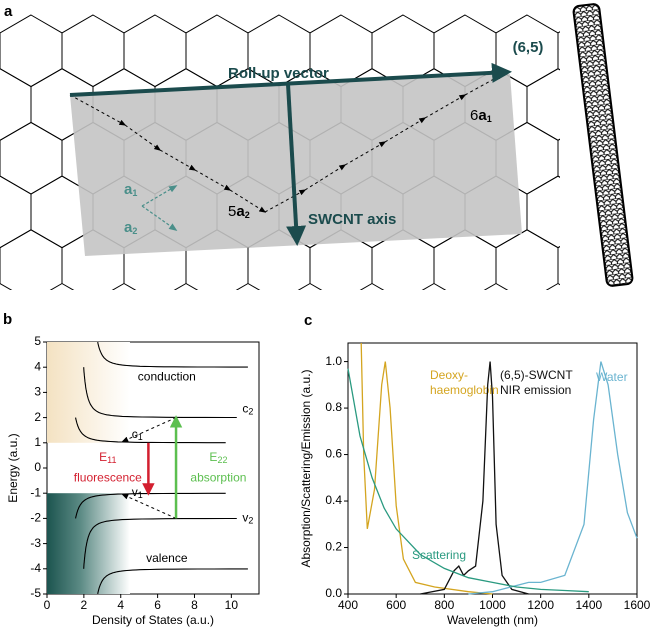 This screenshot has height=637, width=652. Describe the element at coordinates (333, 407) in the screenshot. I see `y-tick-label: 0.8` at that location.